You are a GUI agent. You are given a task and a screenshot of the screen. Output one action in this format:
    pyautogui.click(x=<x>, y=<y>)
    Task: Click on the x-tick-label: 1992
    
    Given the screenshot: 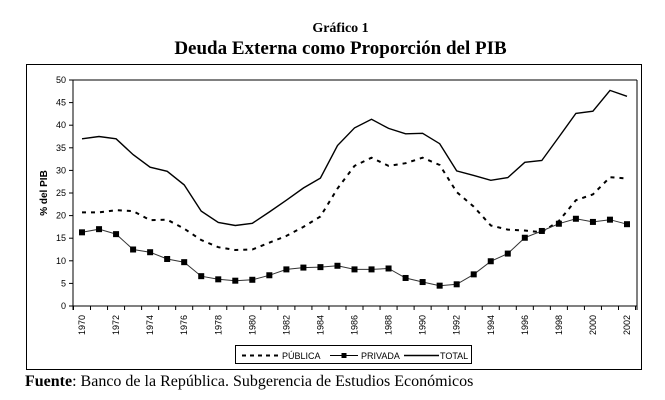 What is the action you would take?
    pyautogui.click(x=457, y=325)
    